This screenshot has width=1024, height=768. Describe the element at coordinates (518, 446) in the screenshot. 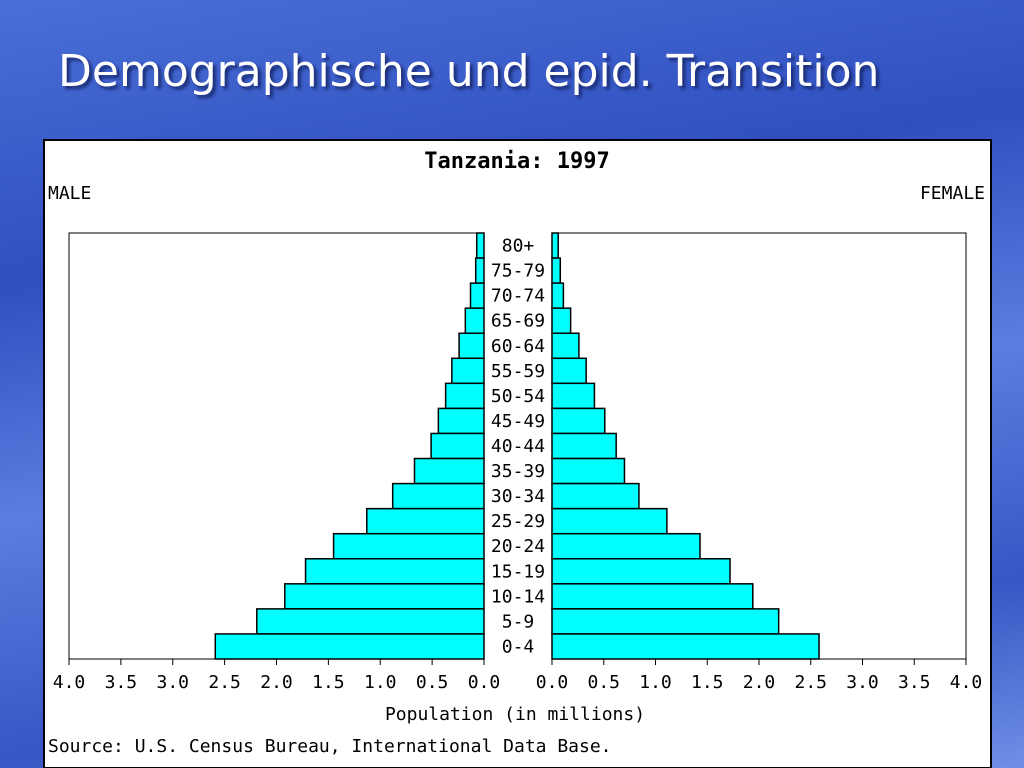

I see `age-group-label: 40-44` at that location.